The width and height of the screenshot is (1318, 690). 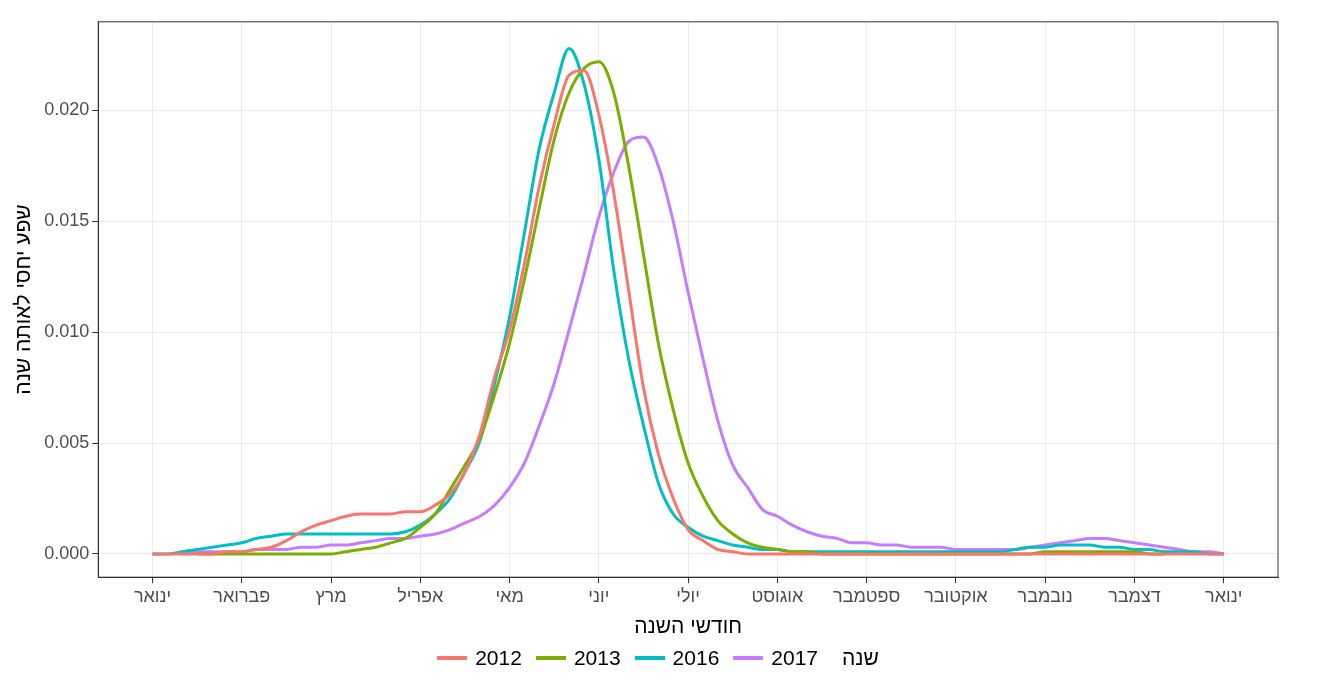 I want to click on legend-label: 2012, so click(x=498, y=658).